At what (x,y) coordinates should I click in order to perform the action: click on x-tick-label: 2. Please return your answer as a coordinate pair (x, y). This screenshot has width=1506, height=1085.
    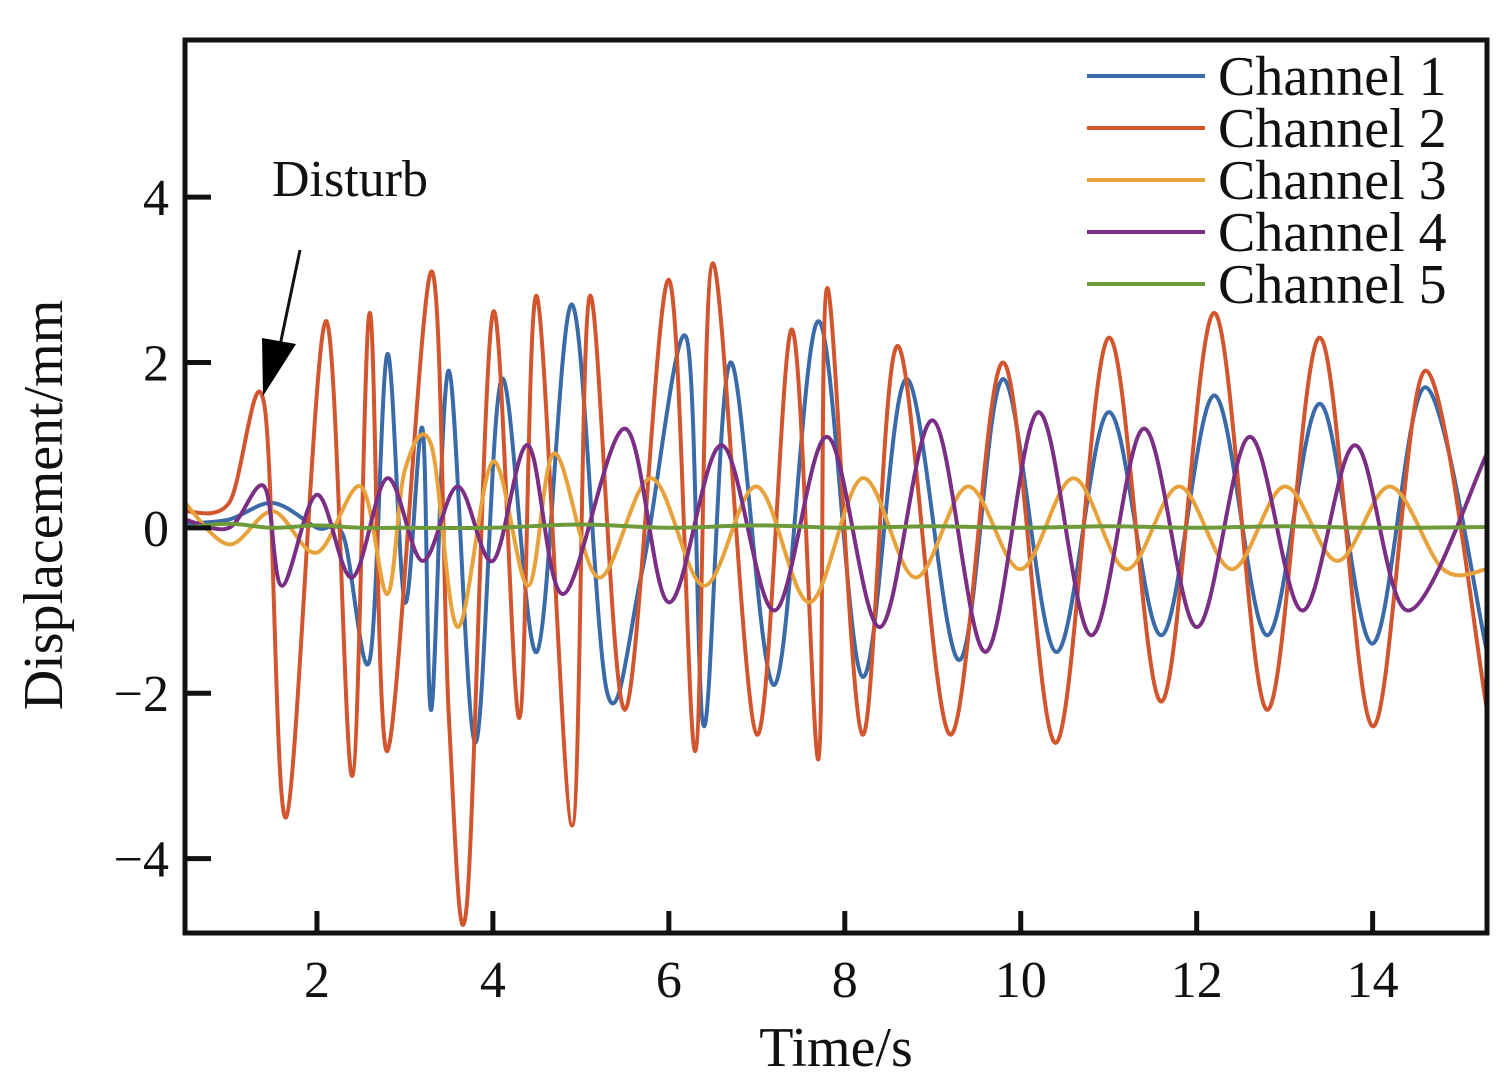
    Looking at the image, I should click on (317, 980).